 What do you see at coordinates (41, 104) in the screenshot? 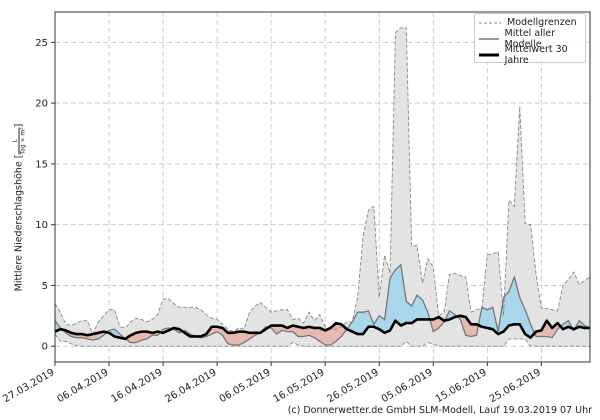
I see `y-tick-label: 20` at bounding box center [41, 104].